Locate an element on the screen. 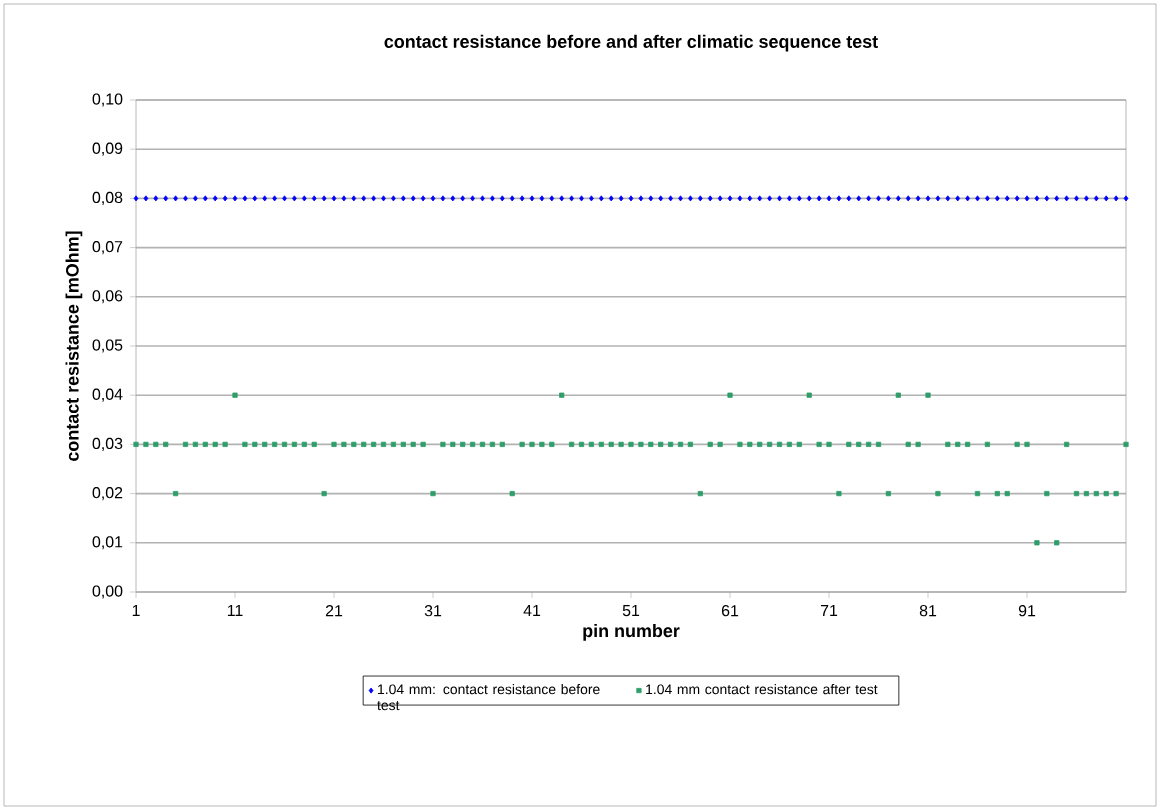 This screenshot has width=1160, height=810. x-axis-title: pin number is located at coordinates (631, 632).